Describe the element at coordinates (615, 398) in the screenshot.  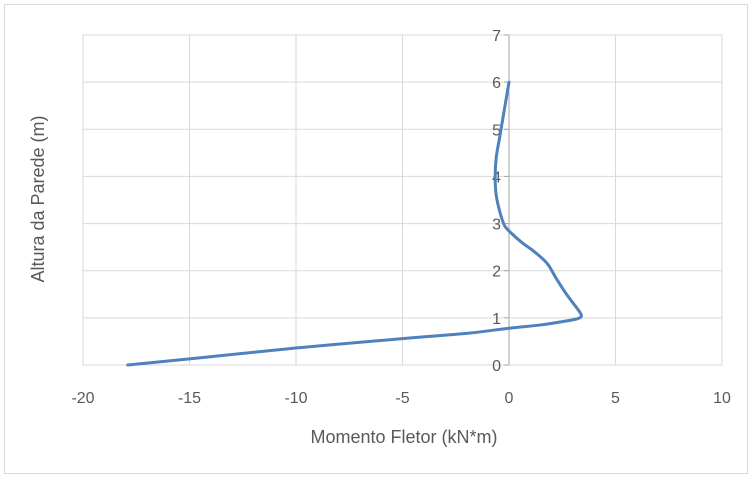
I see `x-tick-label-5: 5` at that location.